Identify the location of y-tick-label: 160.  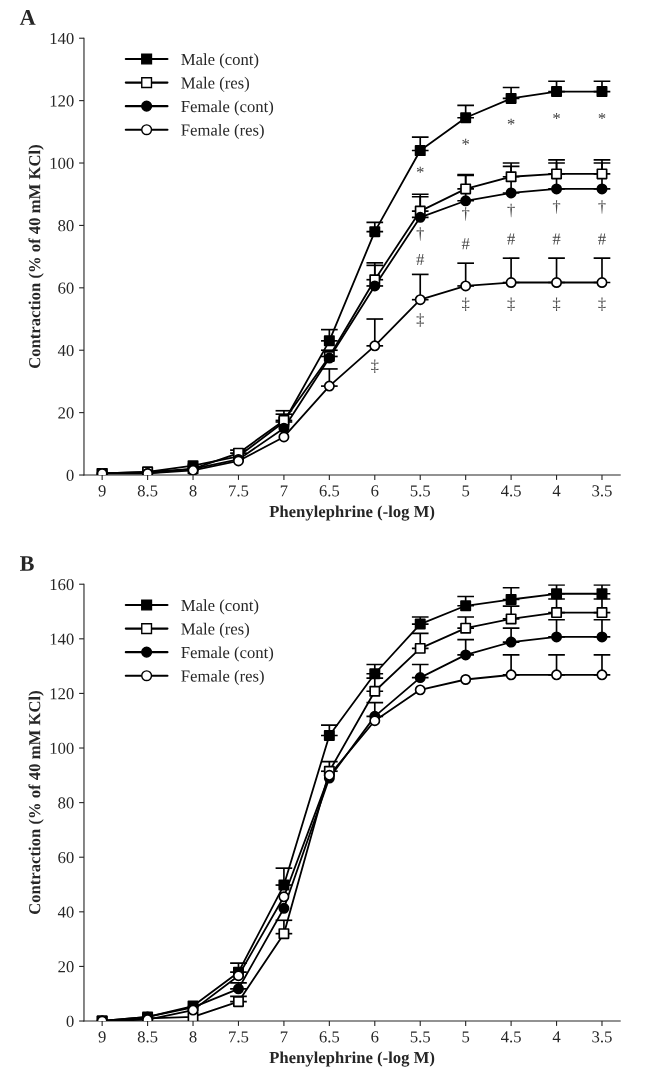
(62, 584).